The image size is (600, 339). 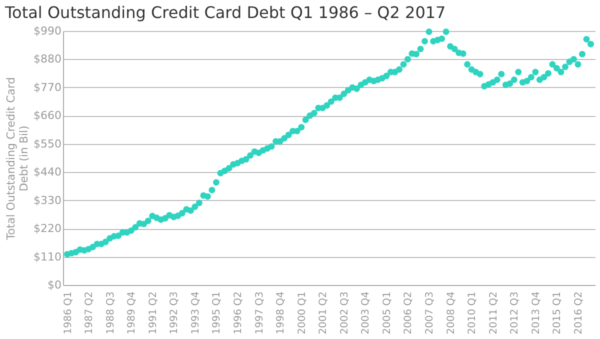 What do you see at coordinates (472, 313) in the screenshot?
I see `x-tick-label: 2010 Q1` at bounding box center [472, 313].